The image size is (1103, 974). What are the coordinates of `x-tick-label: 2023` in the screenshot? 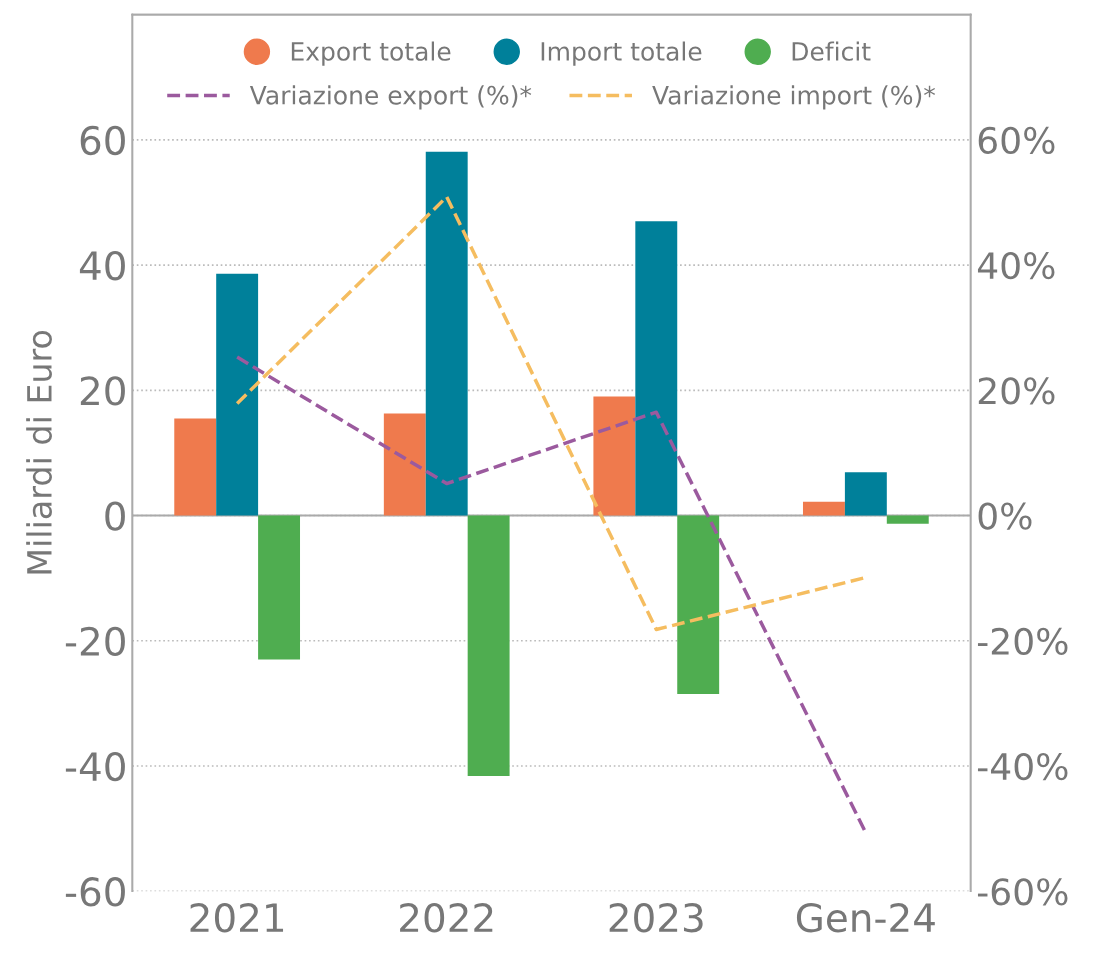 It's located at (656, 918).